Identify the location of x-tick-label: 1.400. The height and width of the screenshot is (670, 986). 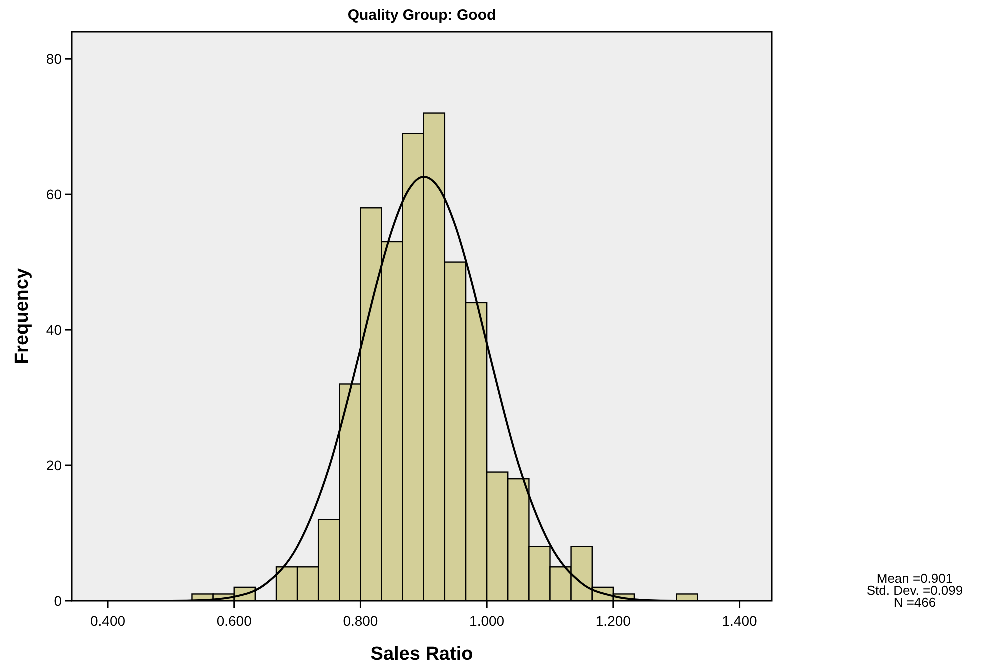
(740, 621).